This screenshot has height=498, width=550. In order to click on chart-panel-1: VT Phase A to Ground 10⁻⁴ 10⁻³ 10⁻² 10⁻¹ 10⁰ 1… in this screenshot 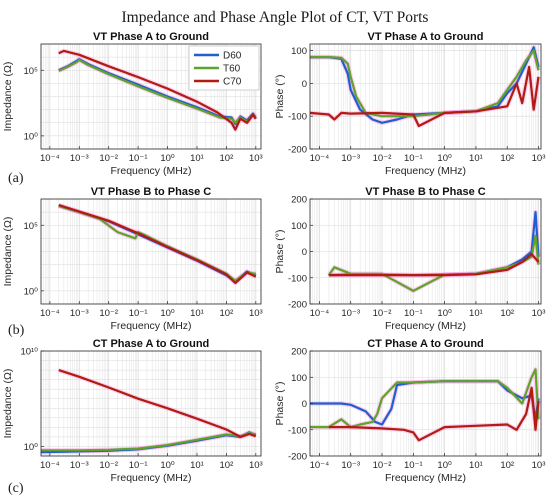, I will do `click(132, 104)`.